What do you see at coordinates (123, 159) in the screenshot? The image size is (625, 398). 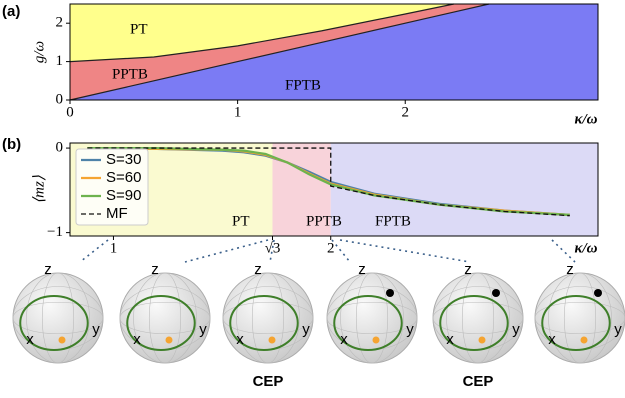 I see `legend-label: S=30` at bounding box center [123, 159].